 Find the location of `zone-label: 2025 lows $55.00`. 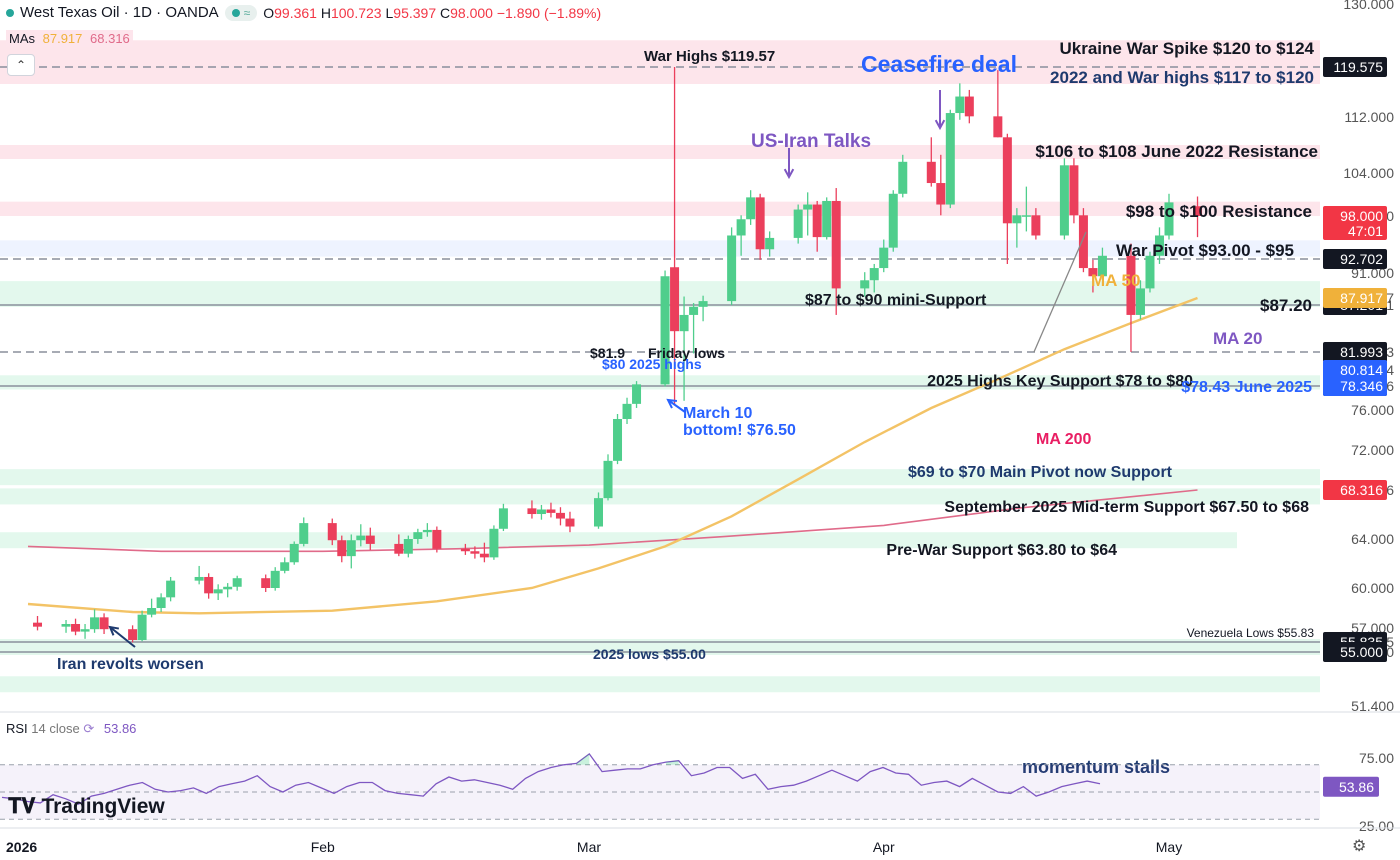

zone-label: 2025 lows $55.00 is located at coordinates (649, 654).